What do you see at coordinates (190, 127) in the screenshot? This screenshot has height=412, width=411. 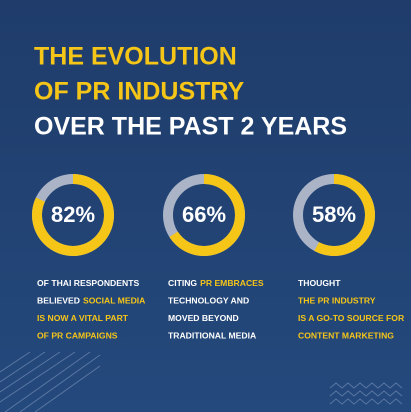 I see `title-line: OVER THE PAST 2 YEARS` at bounding box center [190, 127].